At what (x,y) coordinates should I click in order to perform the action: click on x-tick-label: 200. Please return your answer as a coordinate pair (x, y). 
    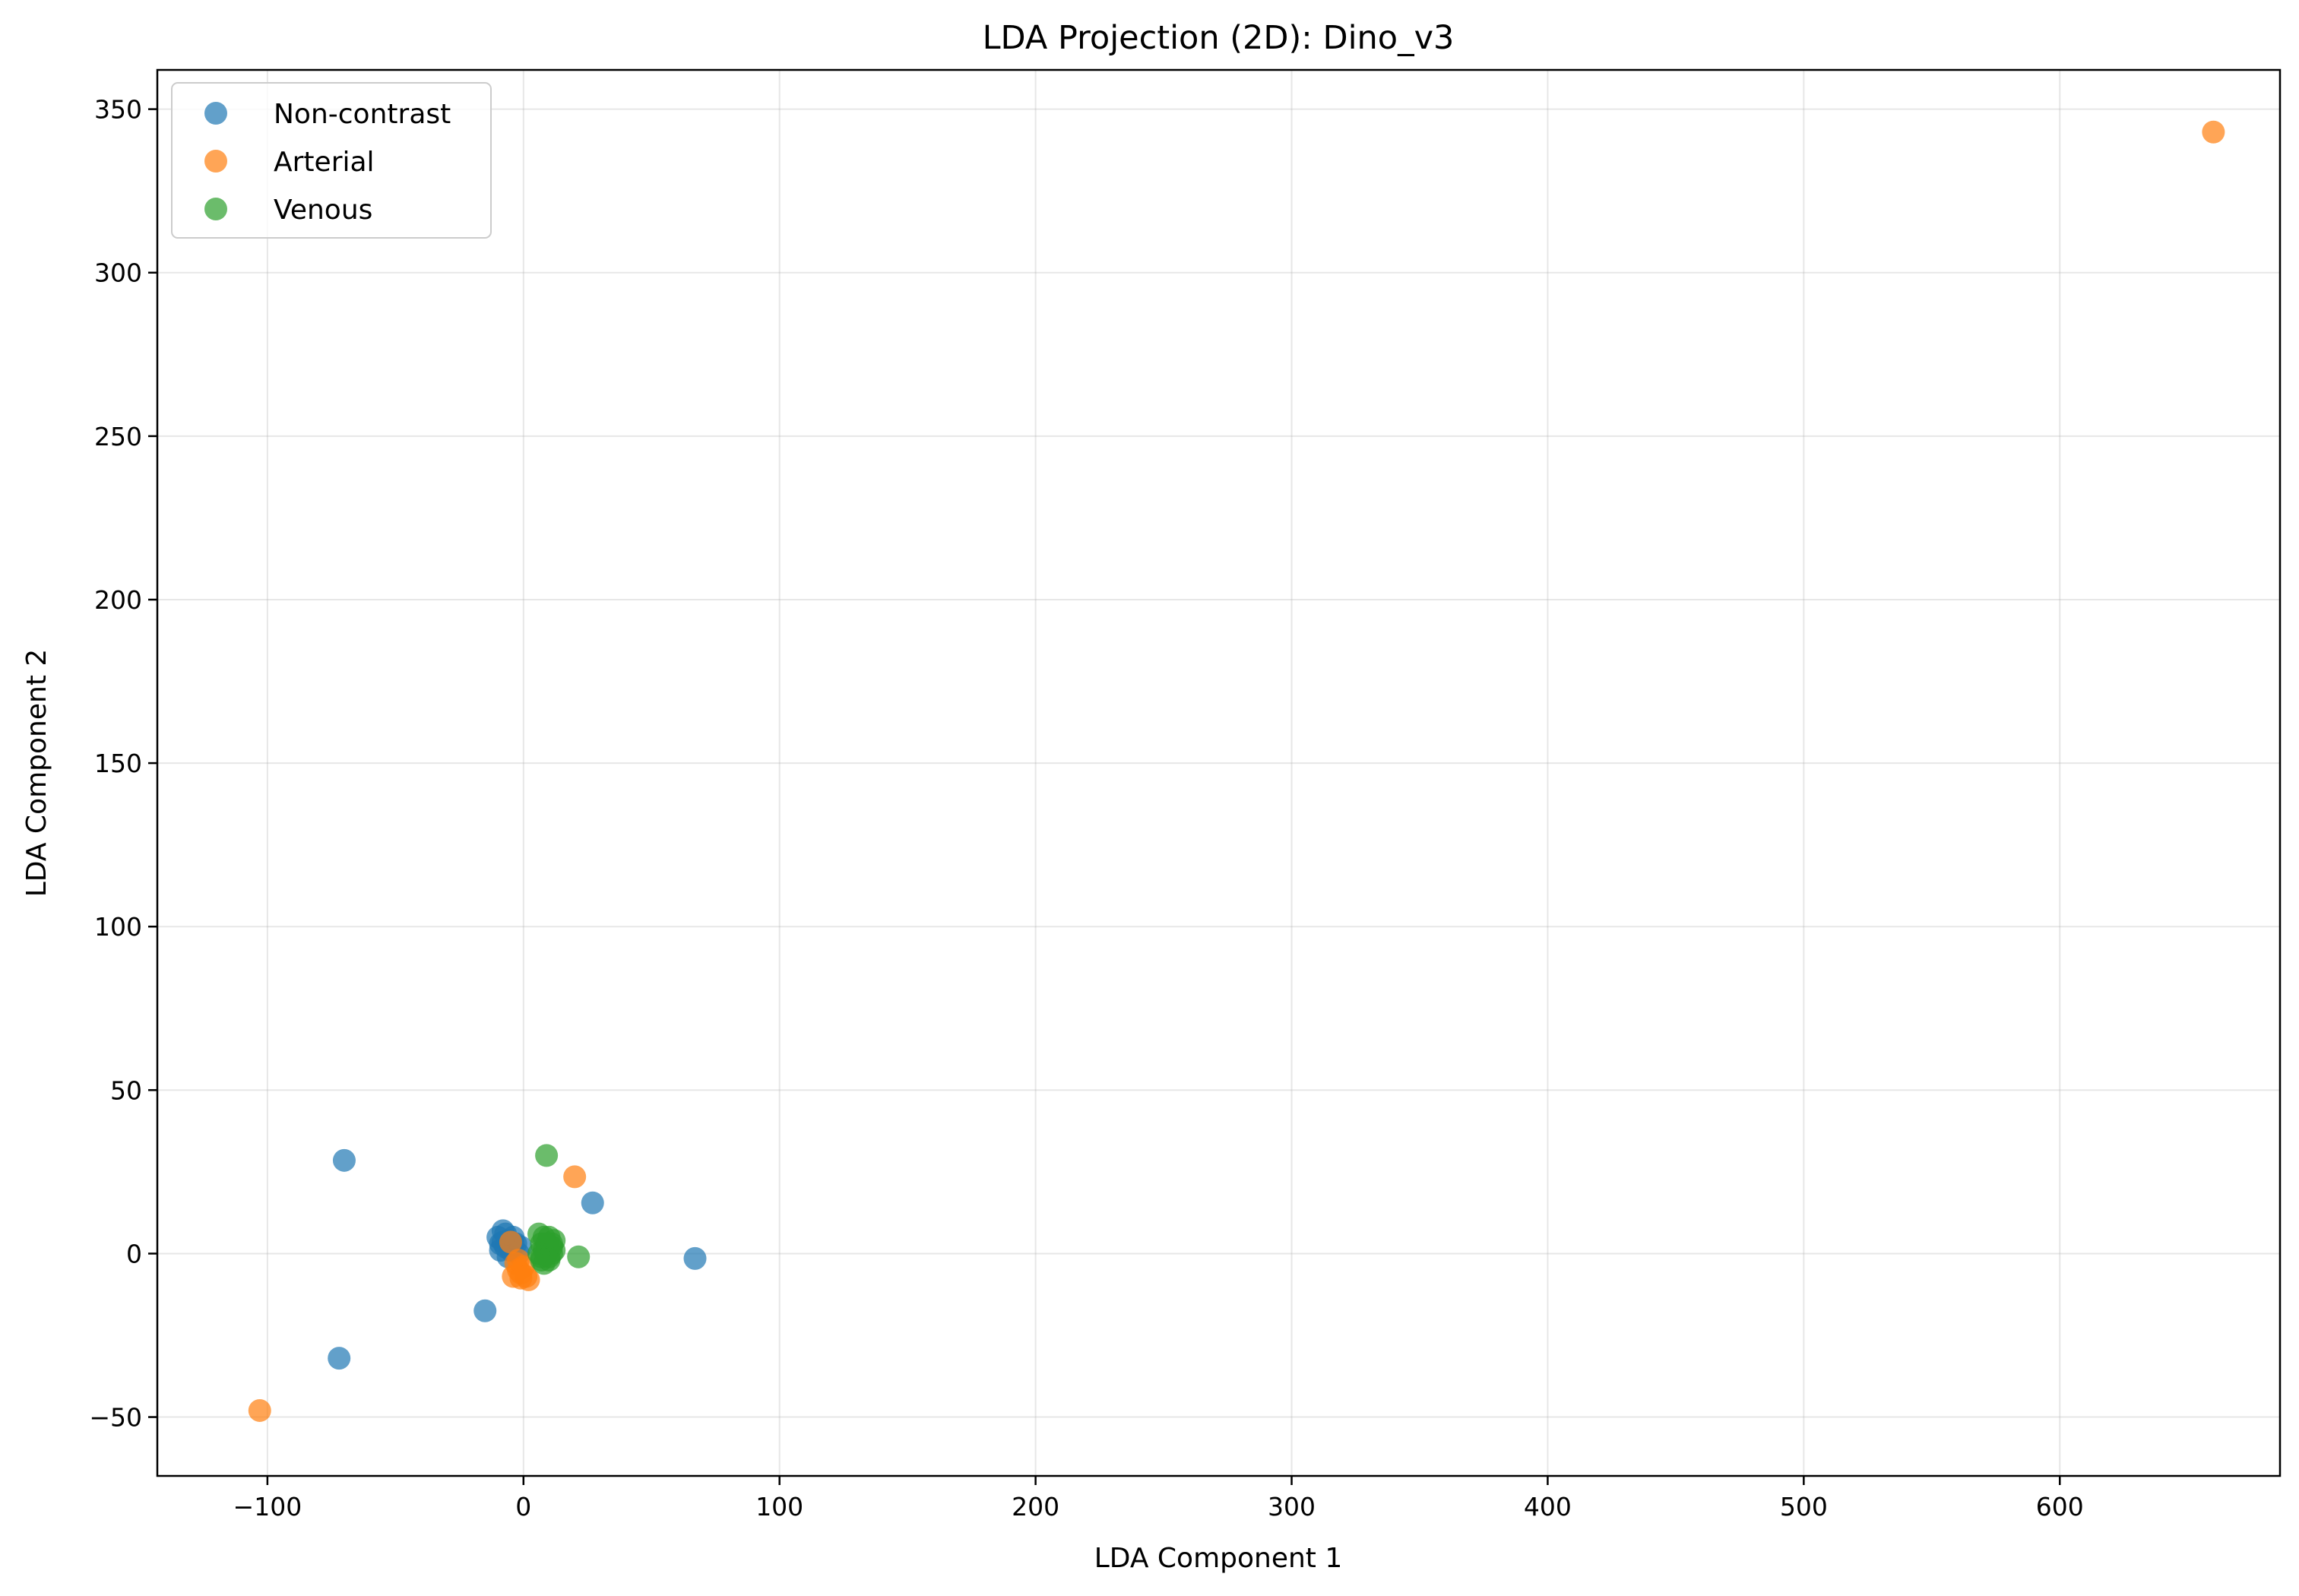
    Looking at the image, I should click on (1035, 1507).